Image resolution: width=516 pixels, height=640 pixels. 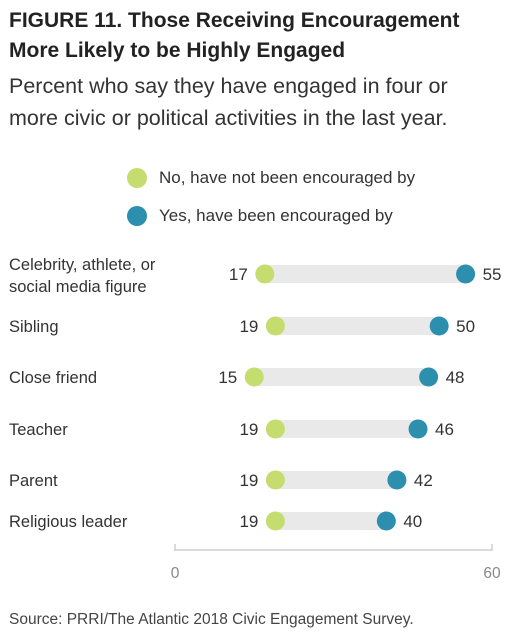 I want to click on category-label: Religious leader, so click(x=68, y=522).